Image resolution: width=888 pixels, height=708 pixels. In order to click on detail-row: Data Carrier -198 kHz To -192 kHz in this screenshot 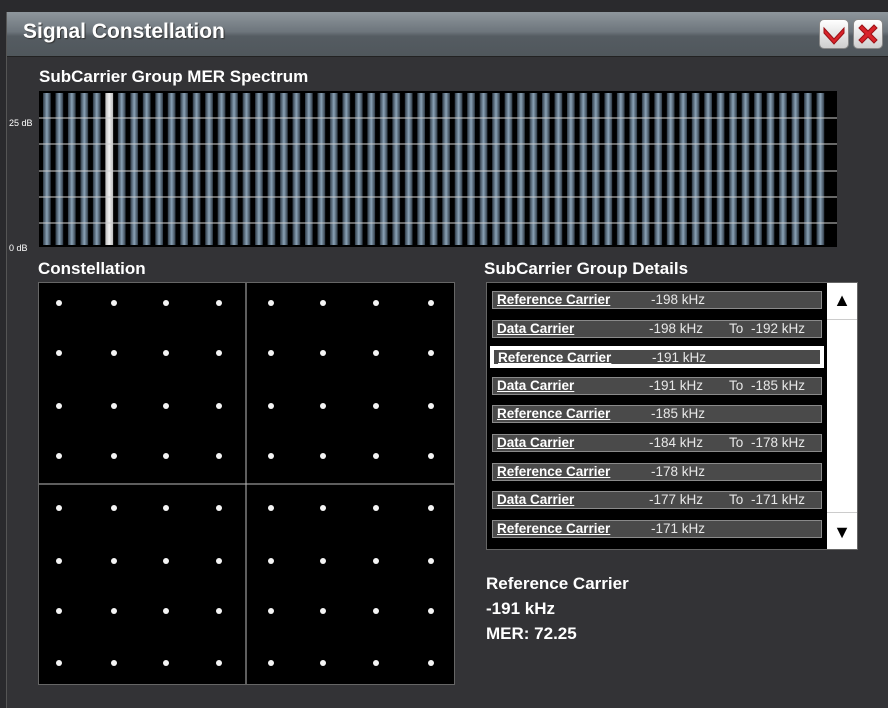, I will do `click(657, 328)`.